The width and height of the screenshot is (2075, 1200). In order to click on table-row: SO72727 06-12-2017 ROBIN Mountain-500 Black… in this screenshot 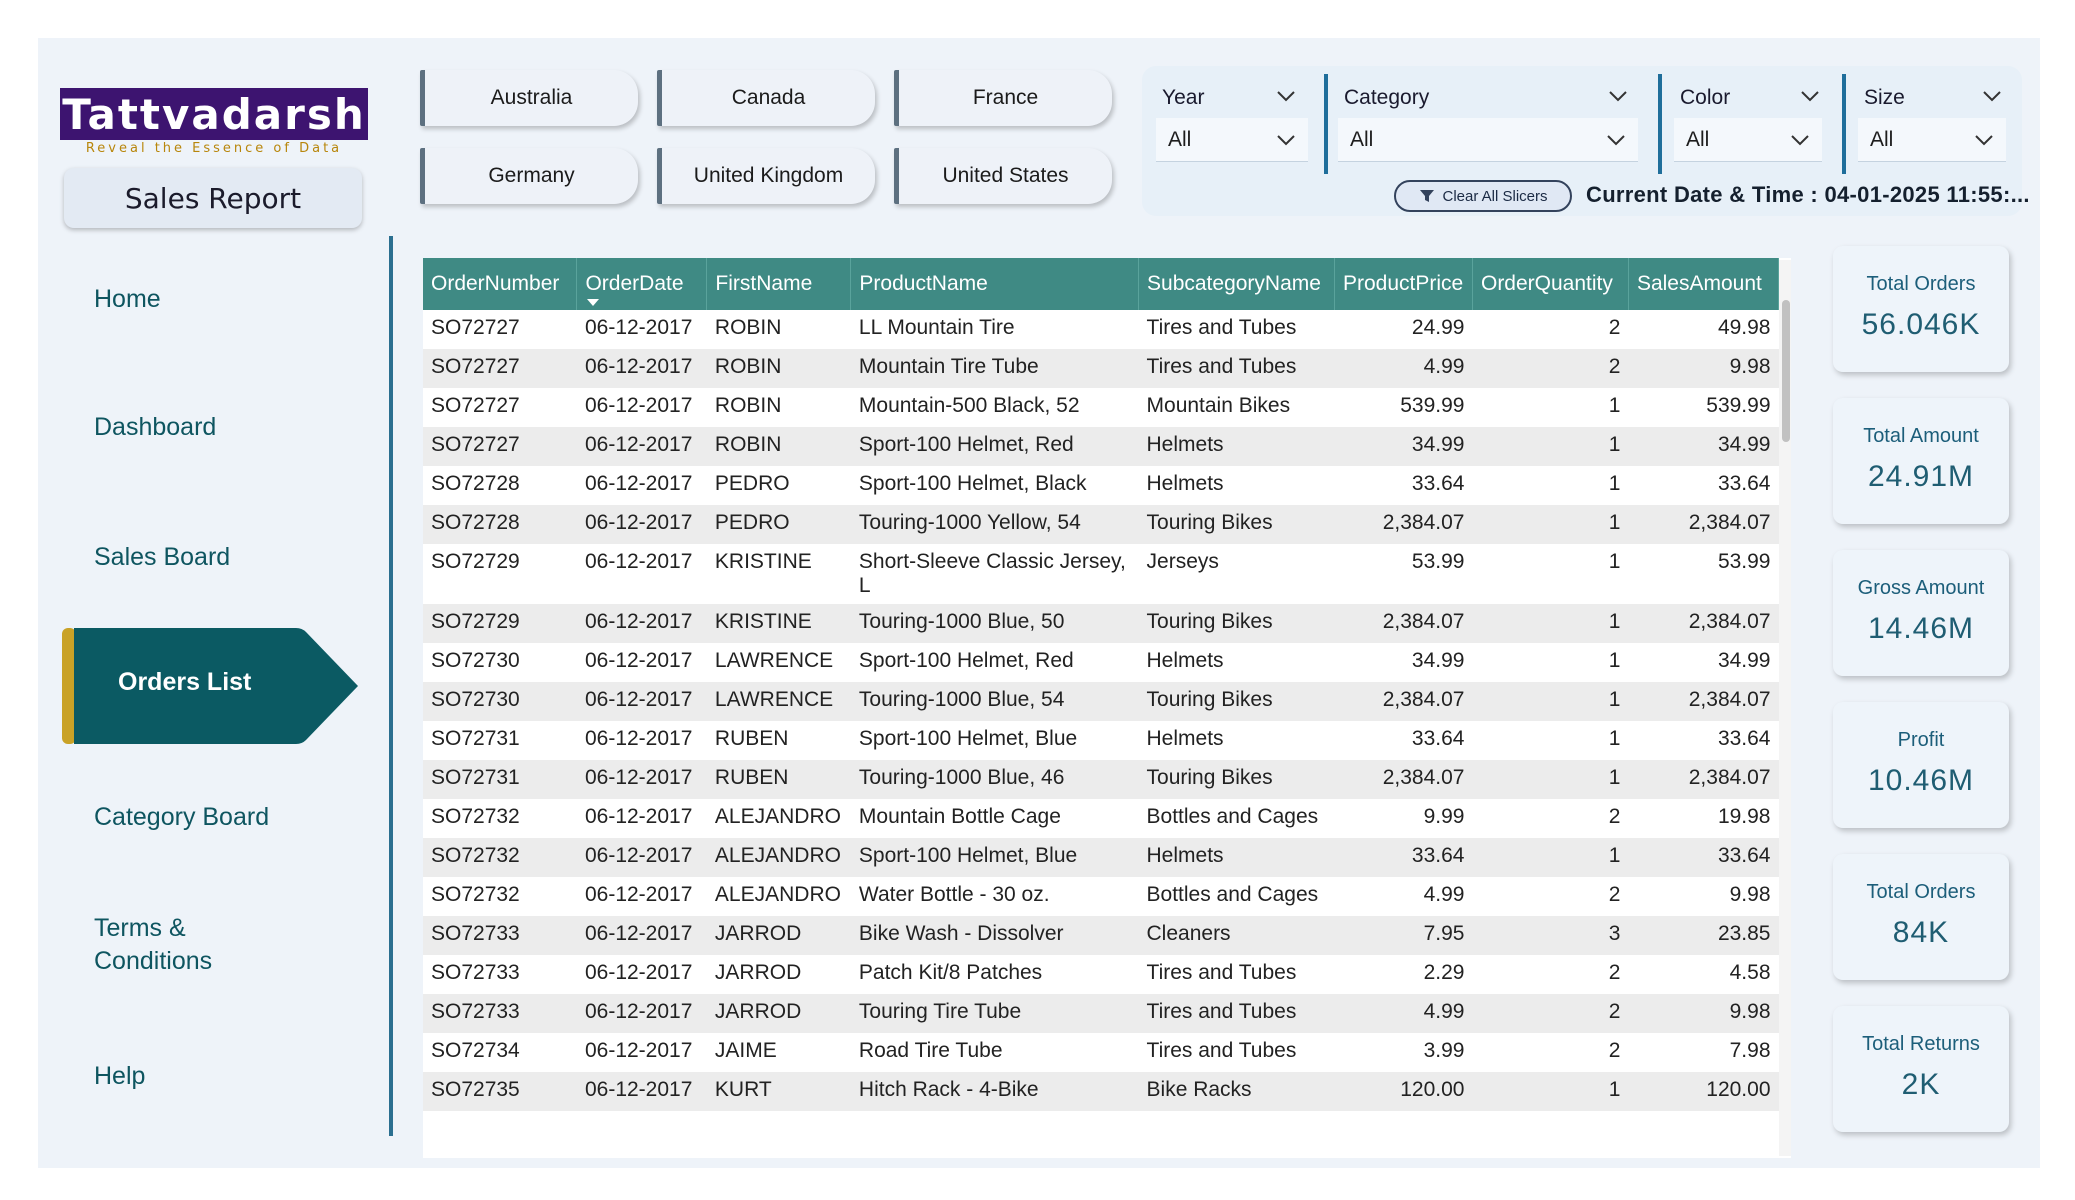, I will do `click(1101, 407)`.